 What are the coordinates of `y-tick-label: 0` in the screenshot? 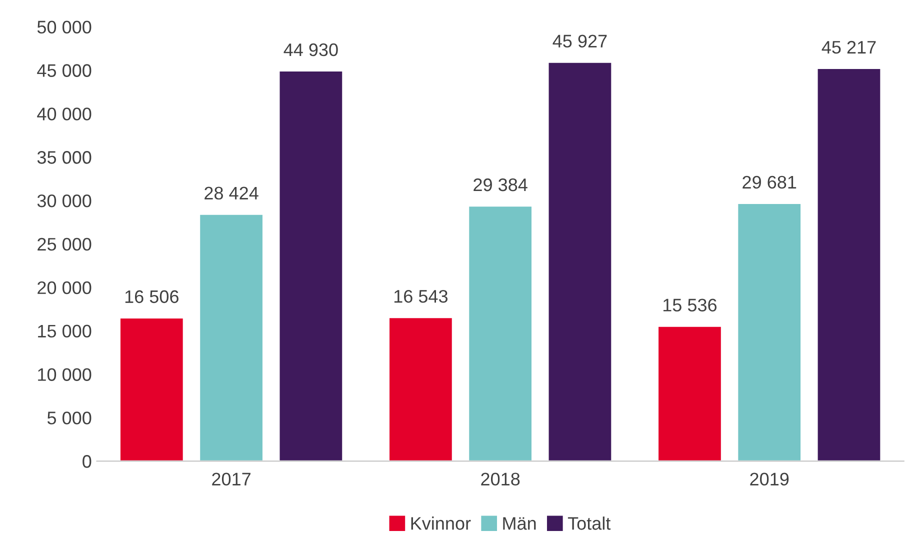 It's located at (87, 461).